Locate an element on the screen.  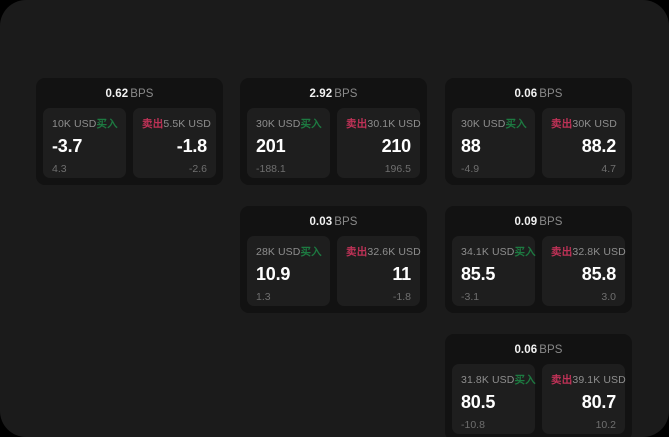
buy-panel: 10K USD 买入 -3.7 4.3 is located at coordinates (84, 143).